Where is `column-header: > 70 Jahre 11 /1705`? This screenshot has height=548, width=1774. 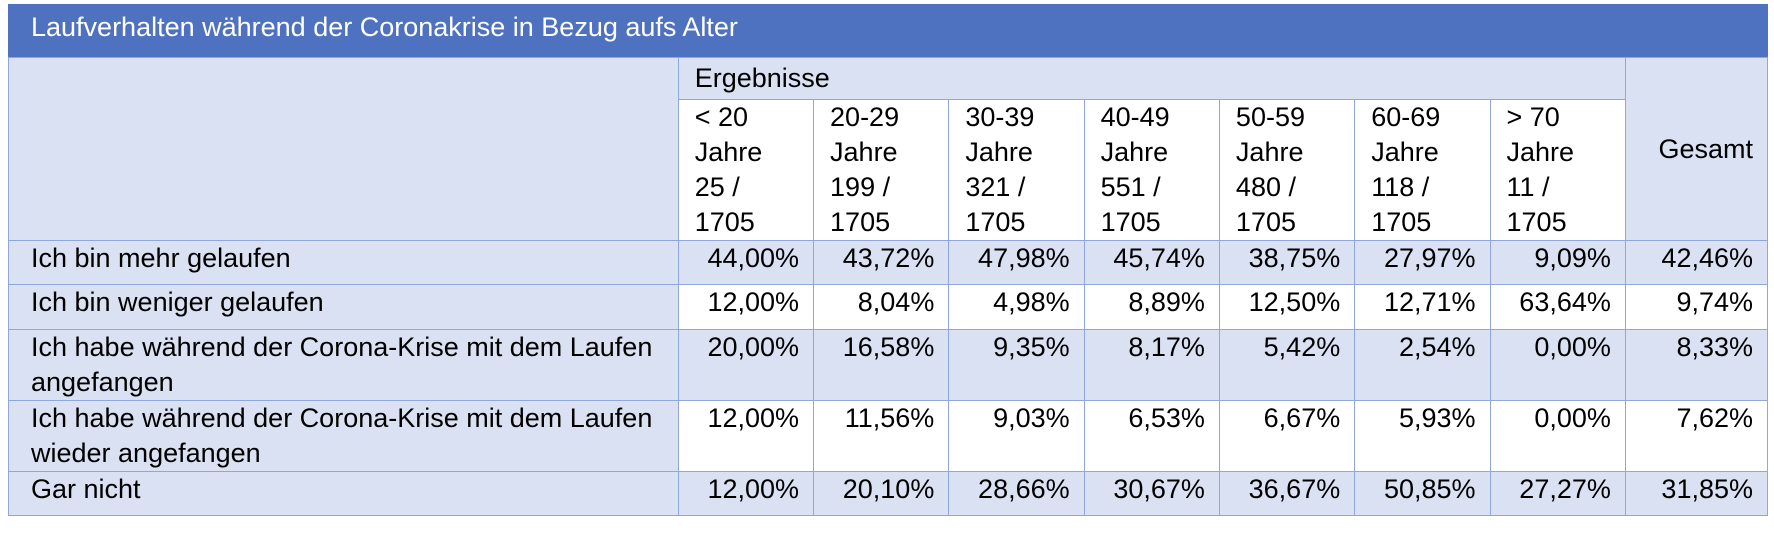 column-header: > 70 Jahre 11 /1705 is located at coordinates (1557, 170).